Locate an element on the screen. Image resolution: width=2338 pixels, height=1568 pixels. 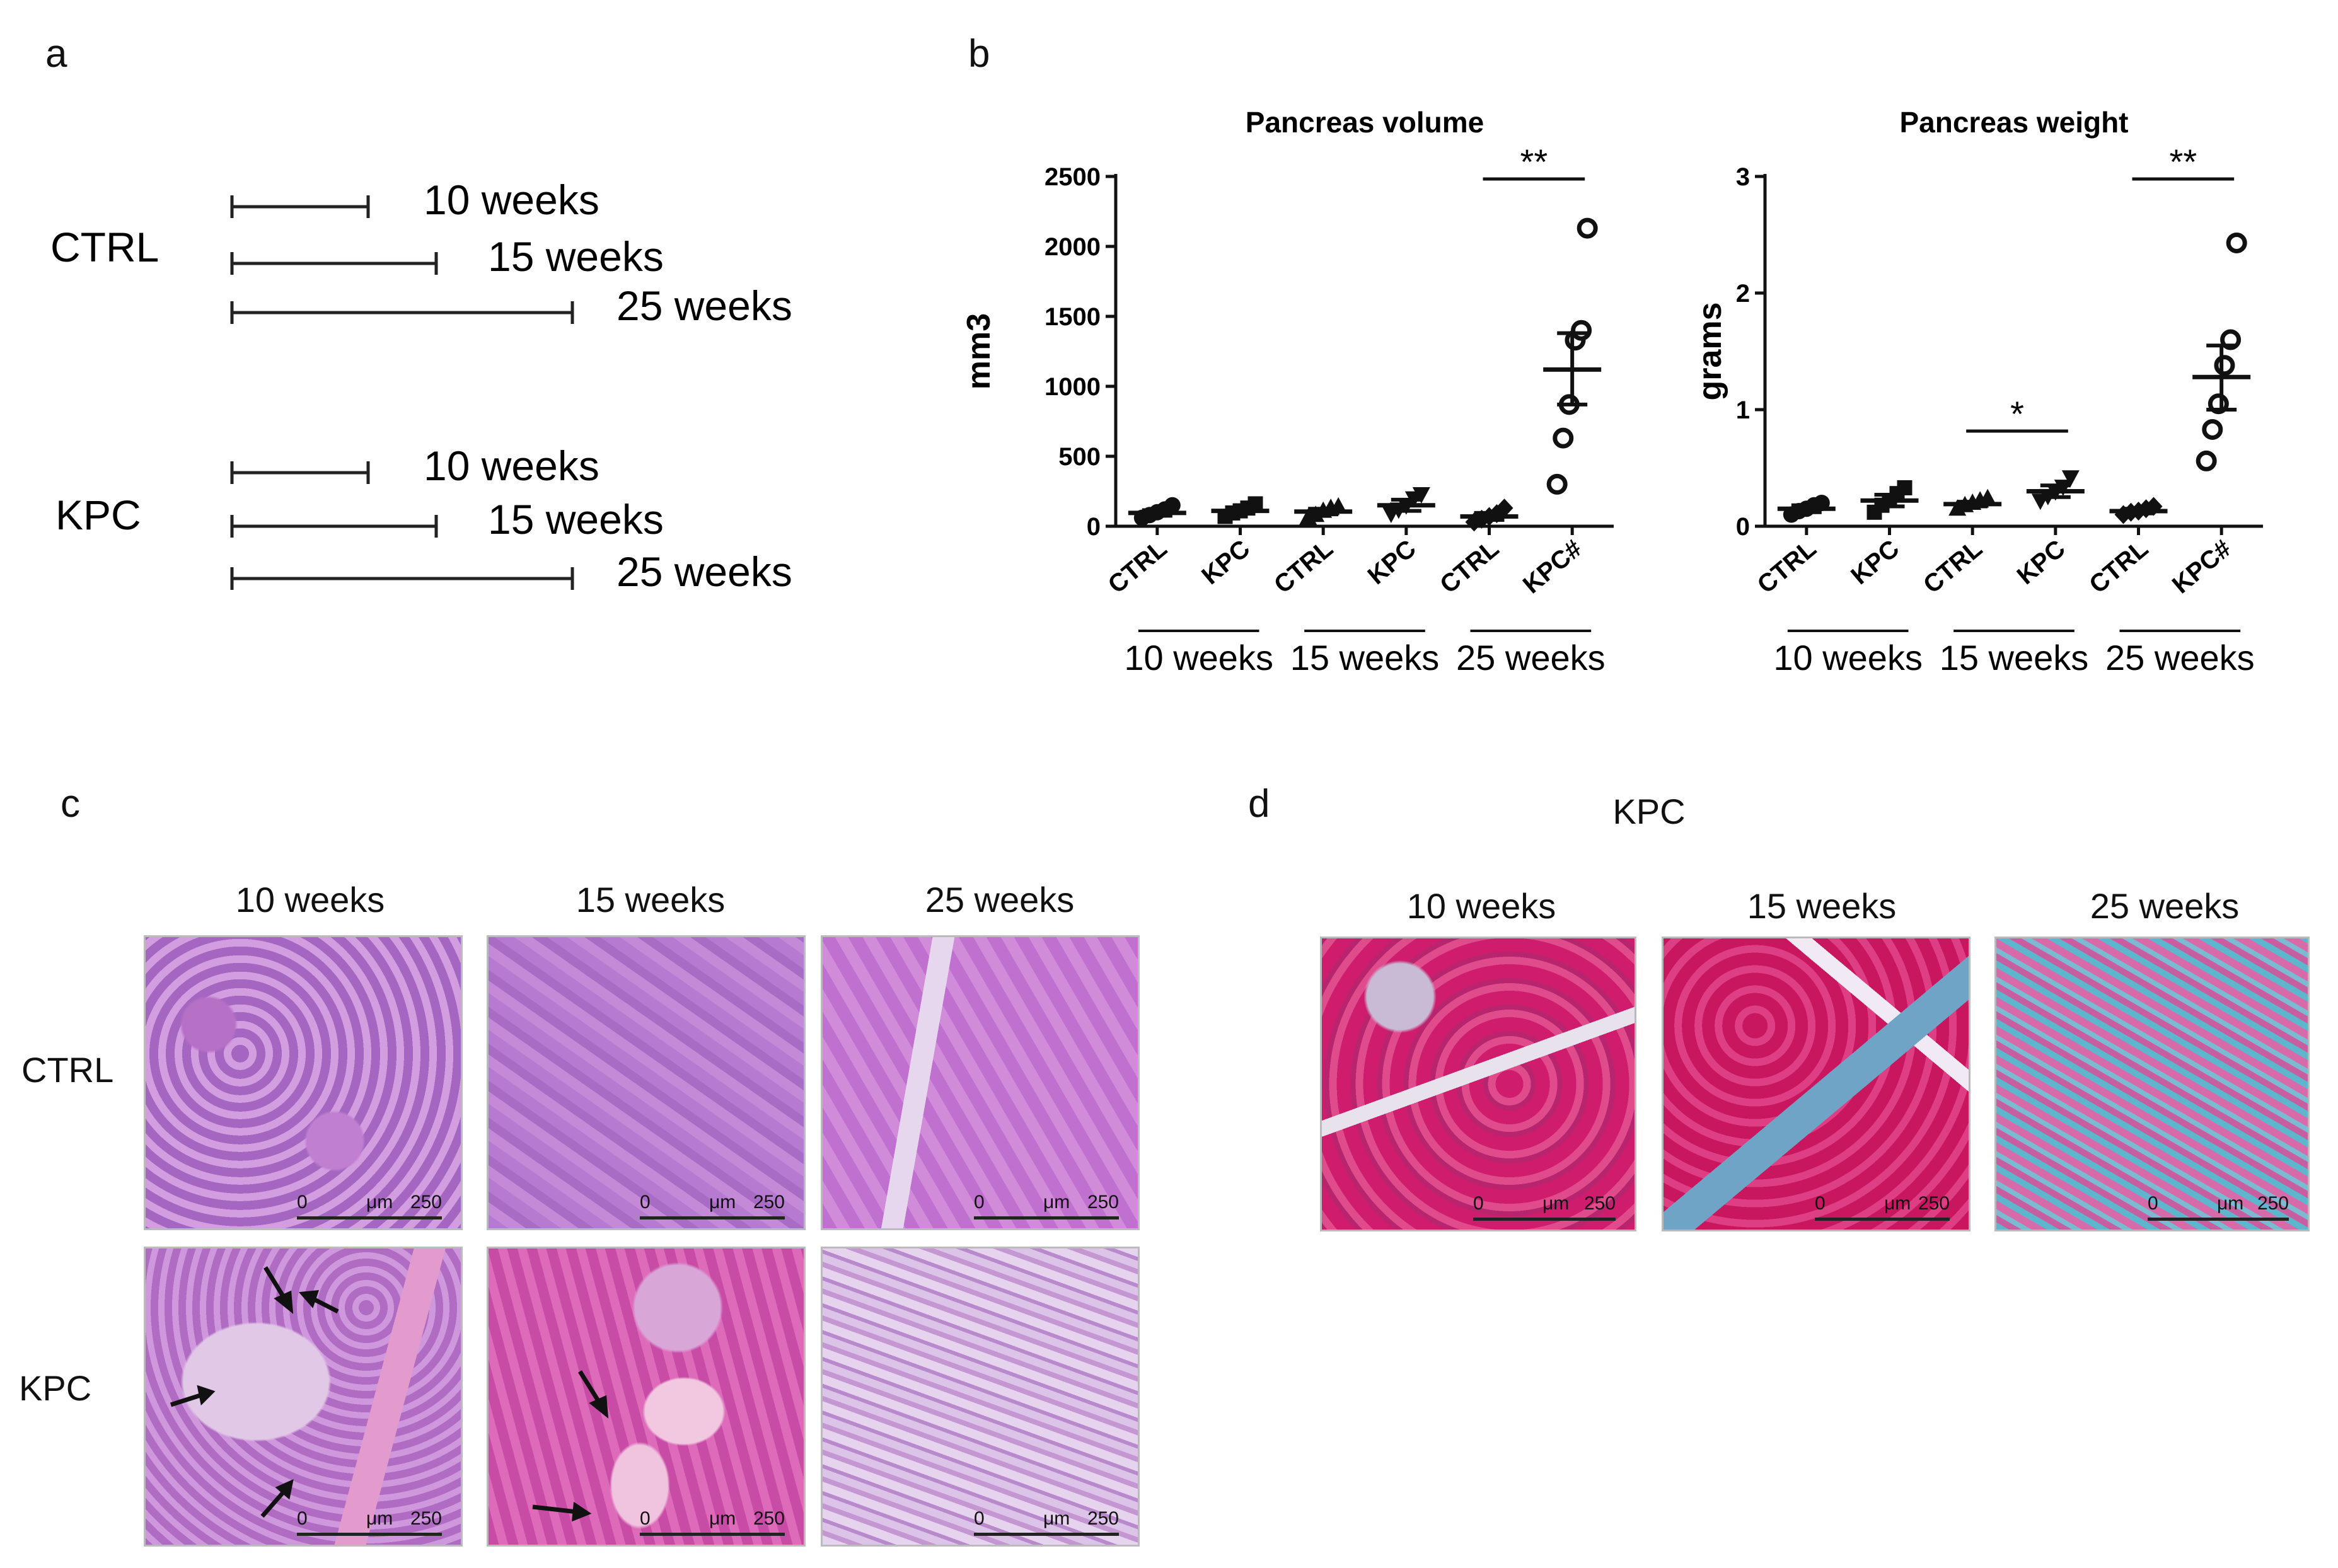
c-col-header-10: 10 weeks is located at coordinates (310, 899).